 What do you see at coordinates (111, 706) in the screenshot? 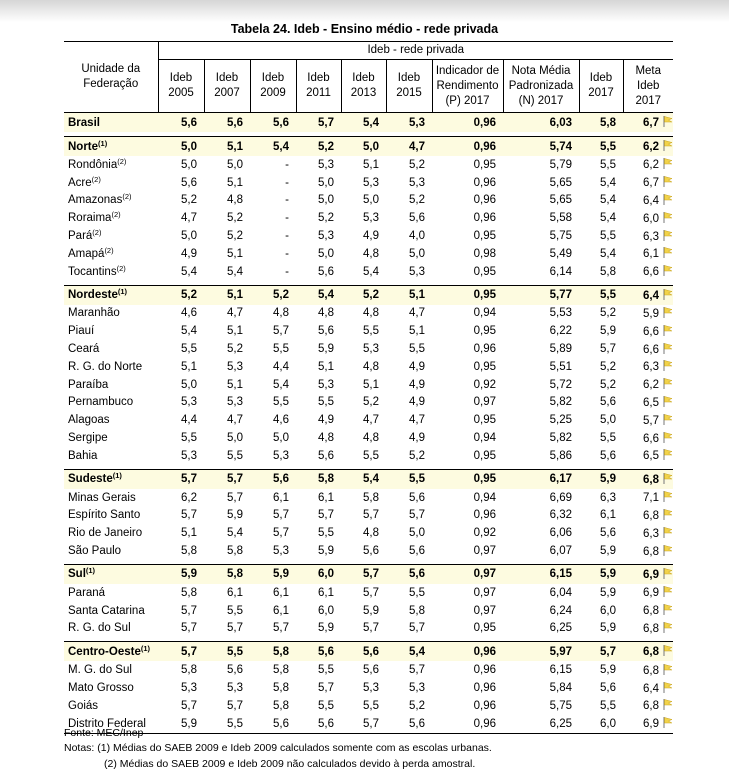
I see `unit-name: Goiás` at bounding box center [111, 706].